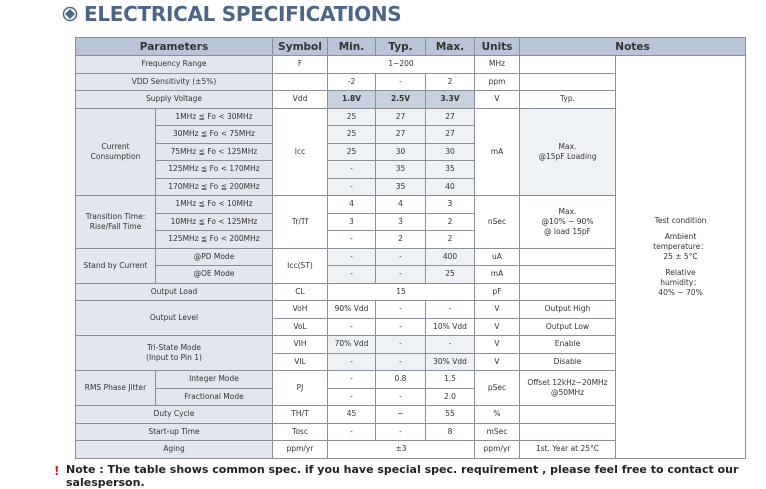 The height and width of the screenshot is (489, 766). Describe the element at coordinates (351, 99) in the screenshot. I see `table-cell: 1.8V` at that location.